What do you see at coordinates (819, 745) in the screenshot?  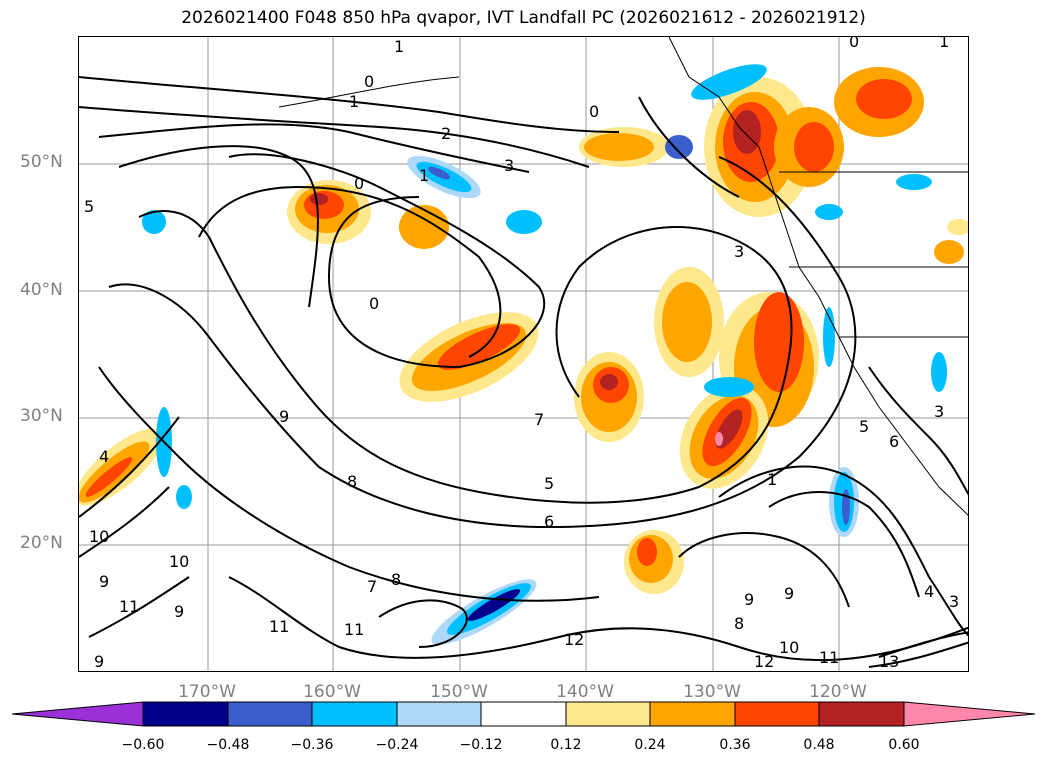 I see `colorbar-tick-label: 0.48` at bounding box center [819, 745].